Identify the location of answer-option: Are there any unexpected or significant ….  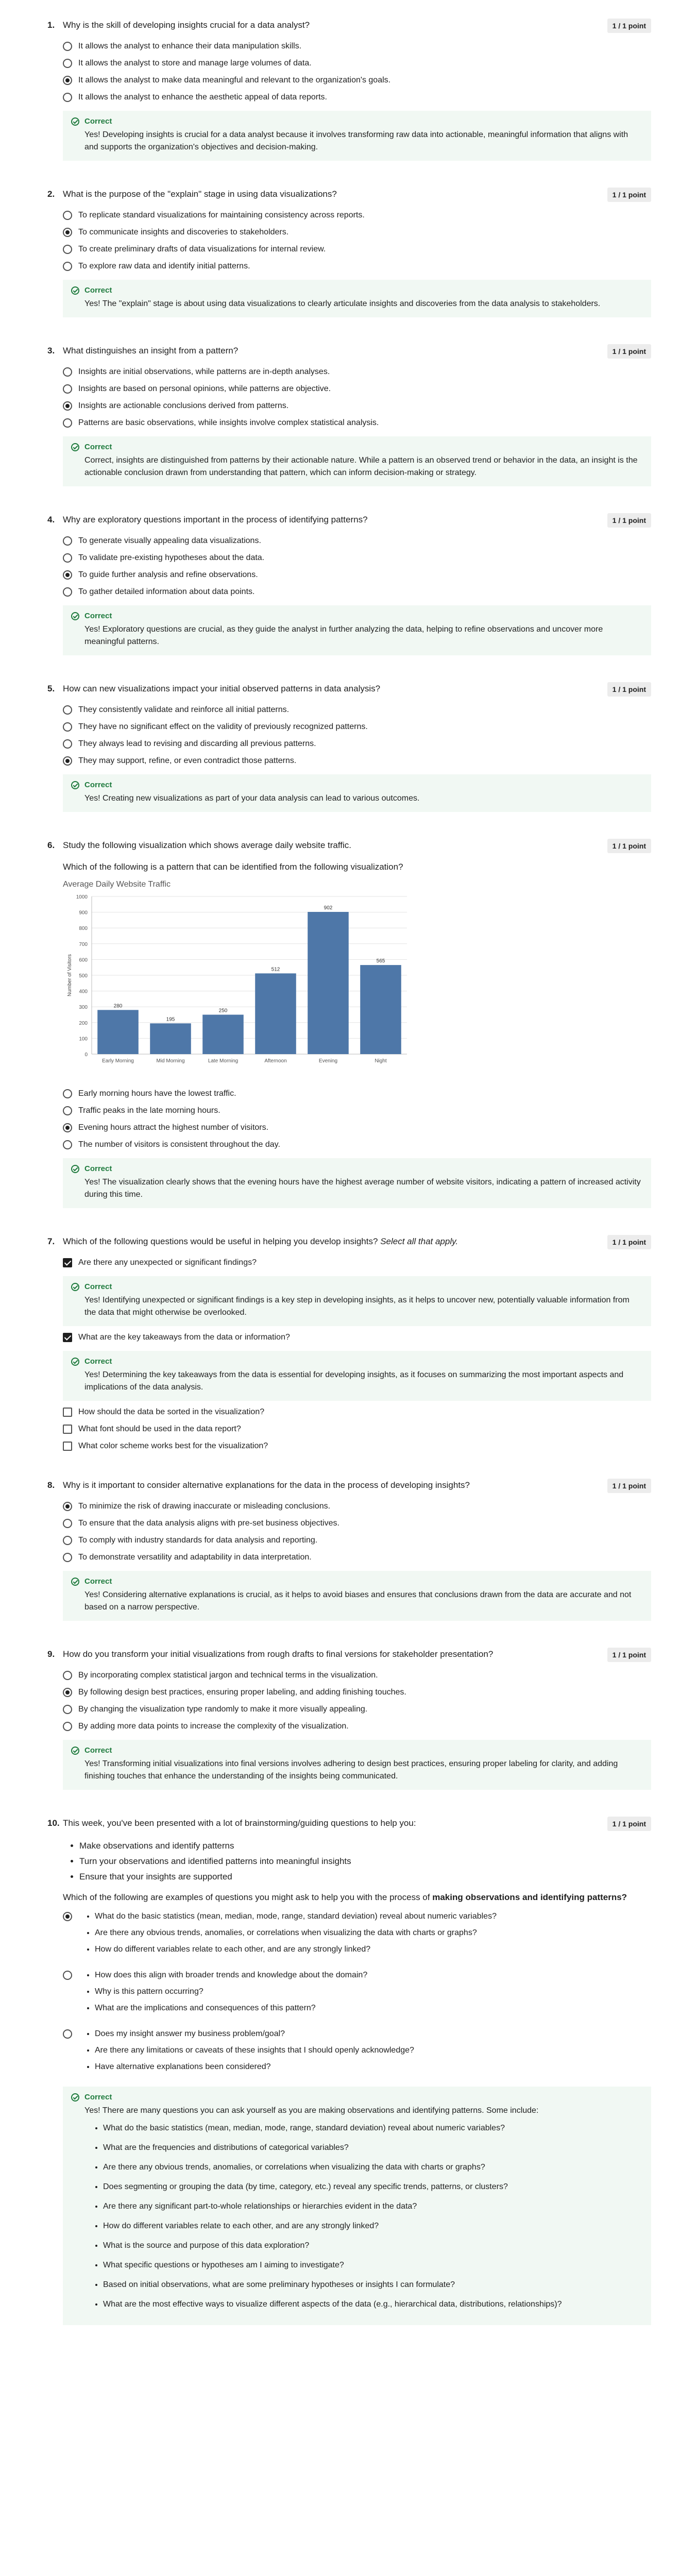
(357, 1263).